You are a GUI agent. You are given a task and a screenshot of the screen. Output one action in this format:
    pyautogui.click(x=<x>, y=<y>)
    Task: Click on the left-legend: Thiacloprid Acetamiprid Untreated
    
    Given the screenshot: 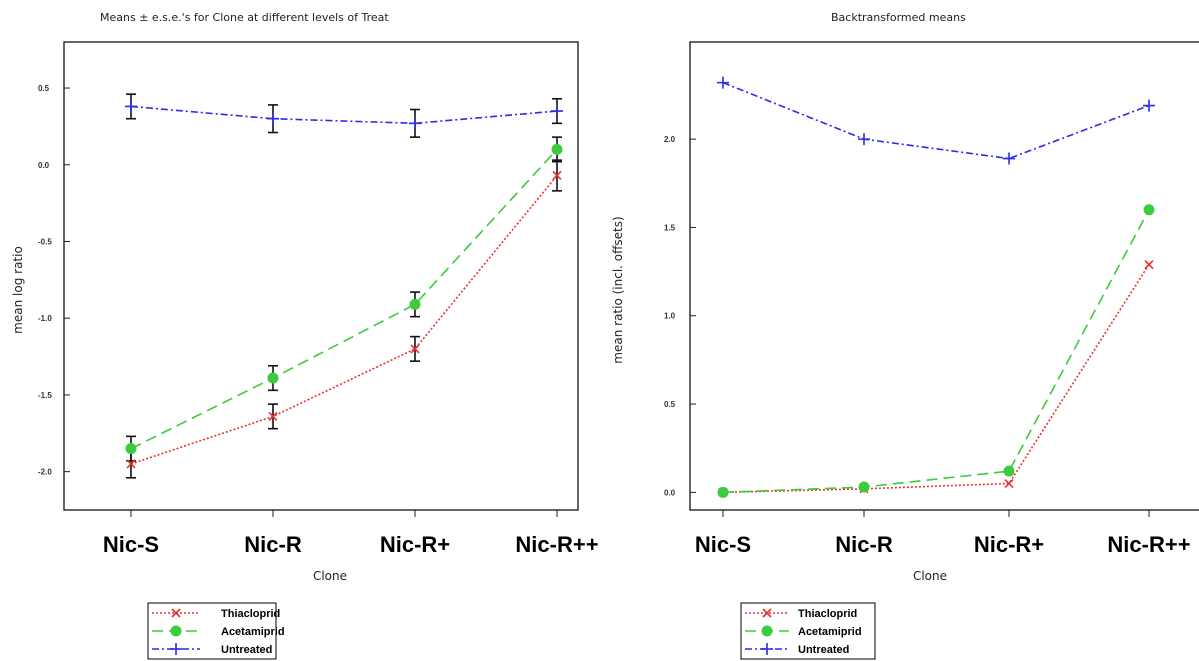 What is the action you would take?
    pyautogui.click(x=216, y=631)
    